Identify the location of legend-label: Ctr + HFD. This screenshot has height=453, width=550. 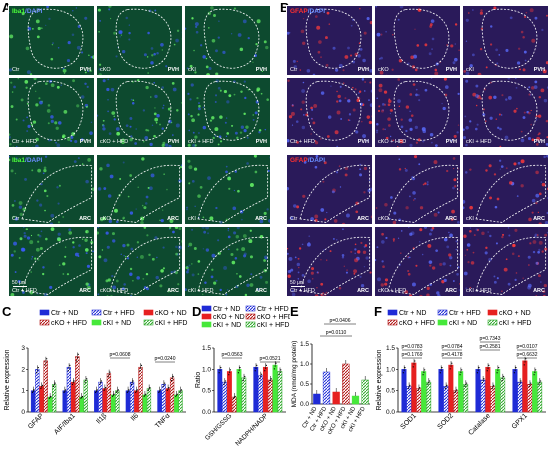
(465, 313).